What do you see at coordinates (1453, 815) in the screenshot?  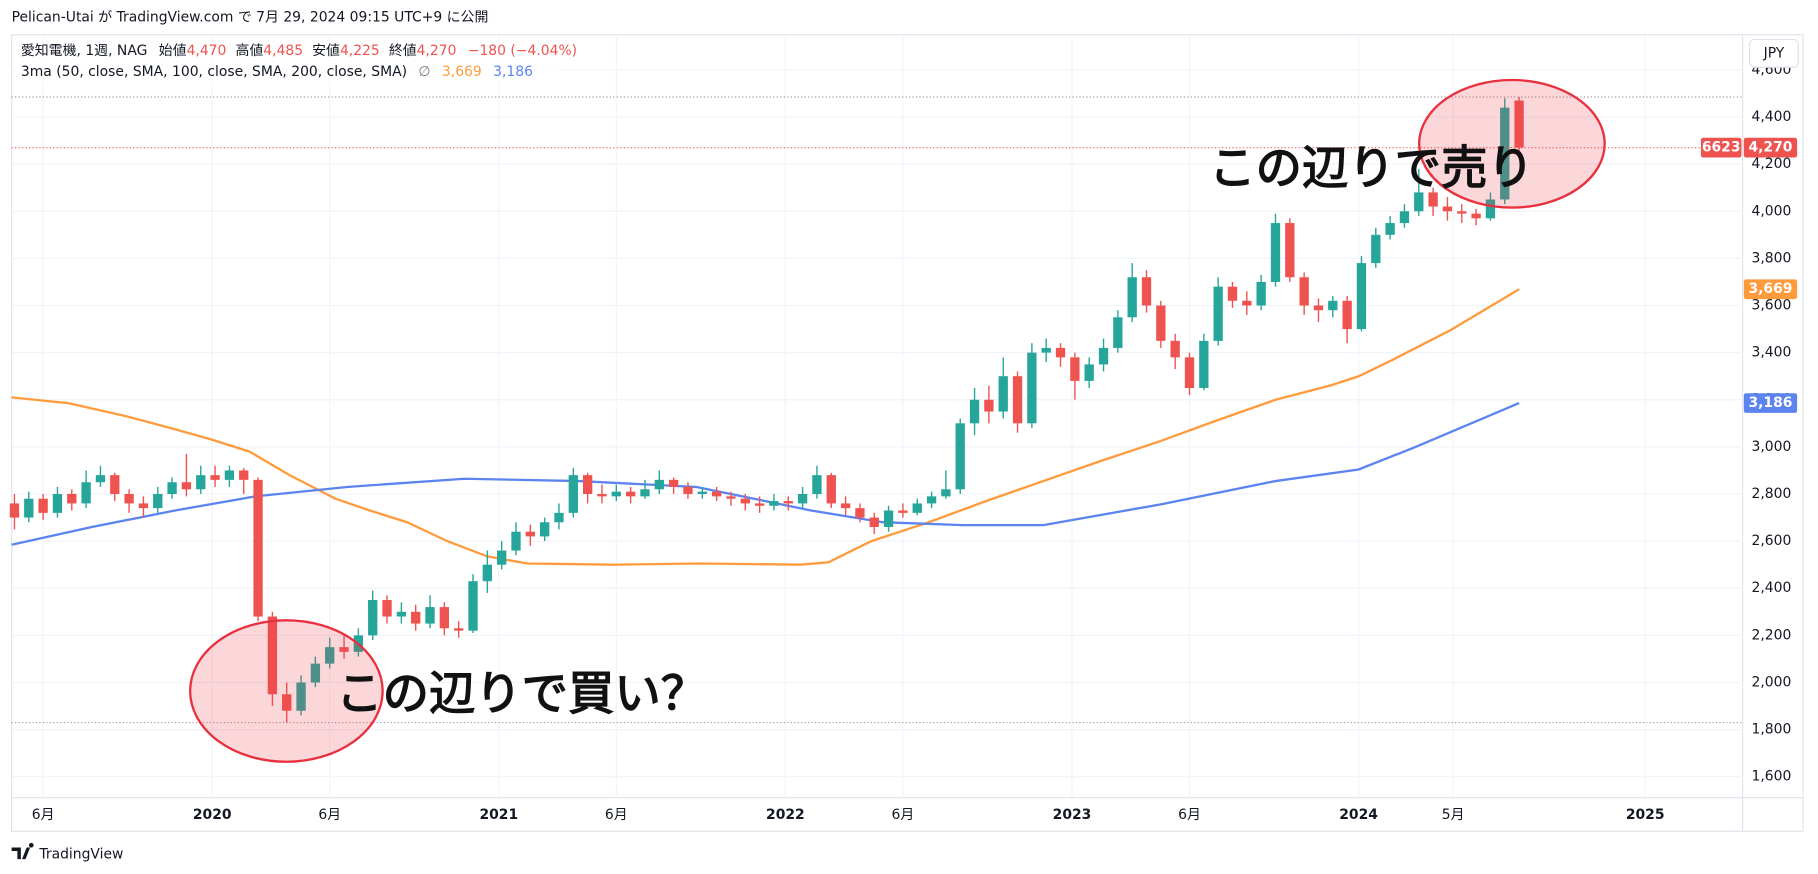 I see `x-tick-label: 5月` at bounding box center [1453, 815].